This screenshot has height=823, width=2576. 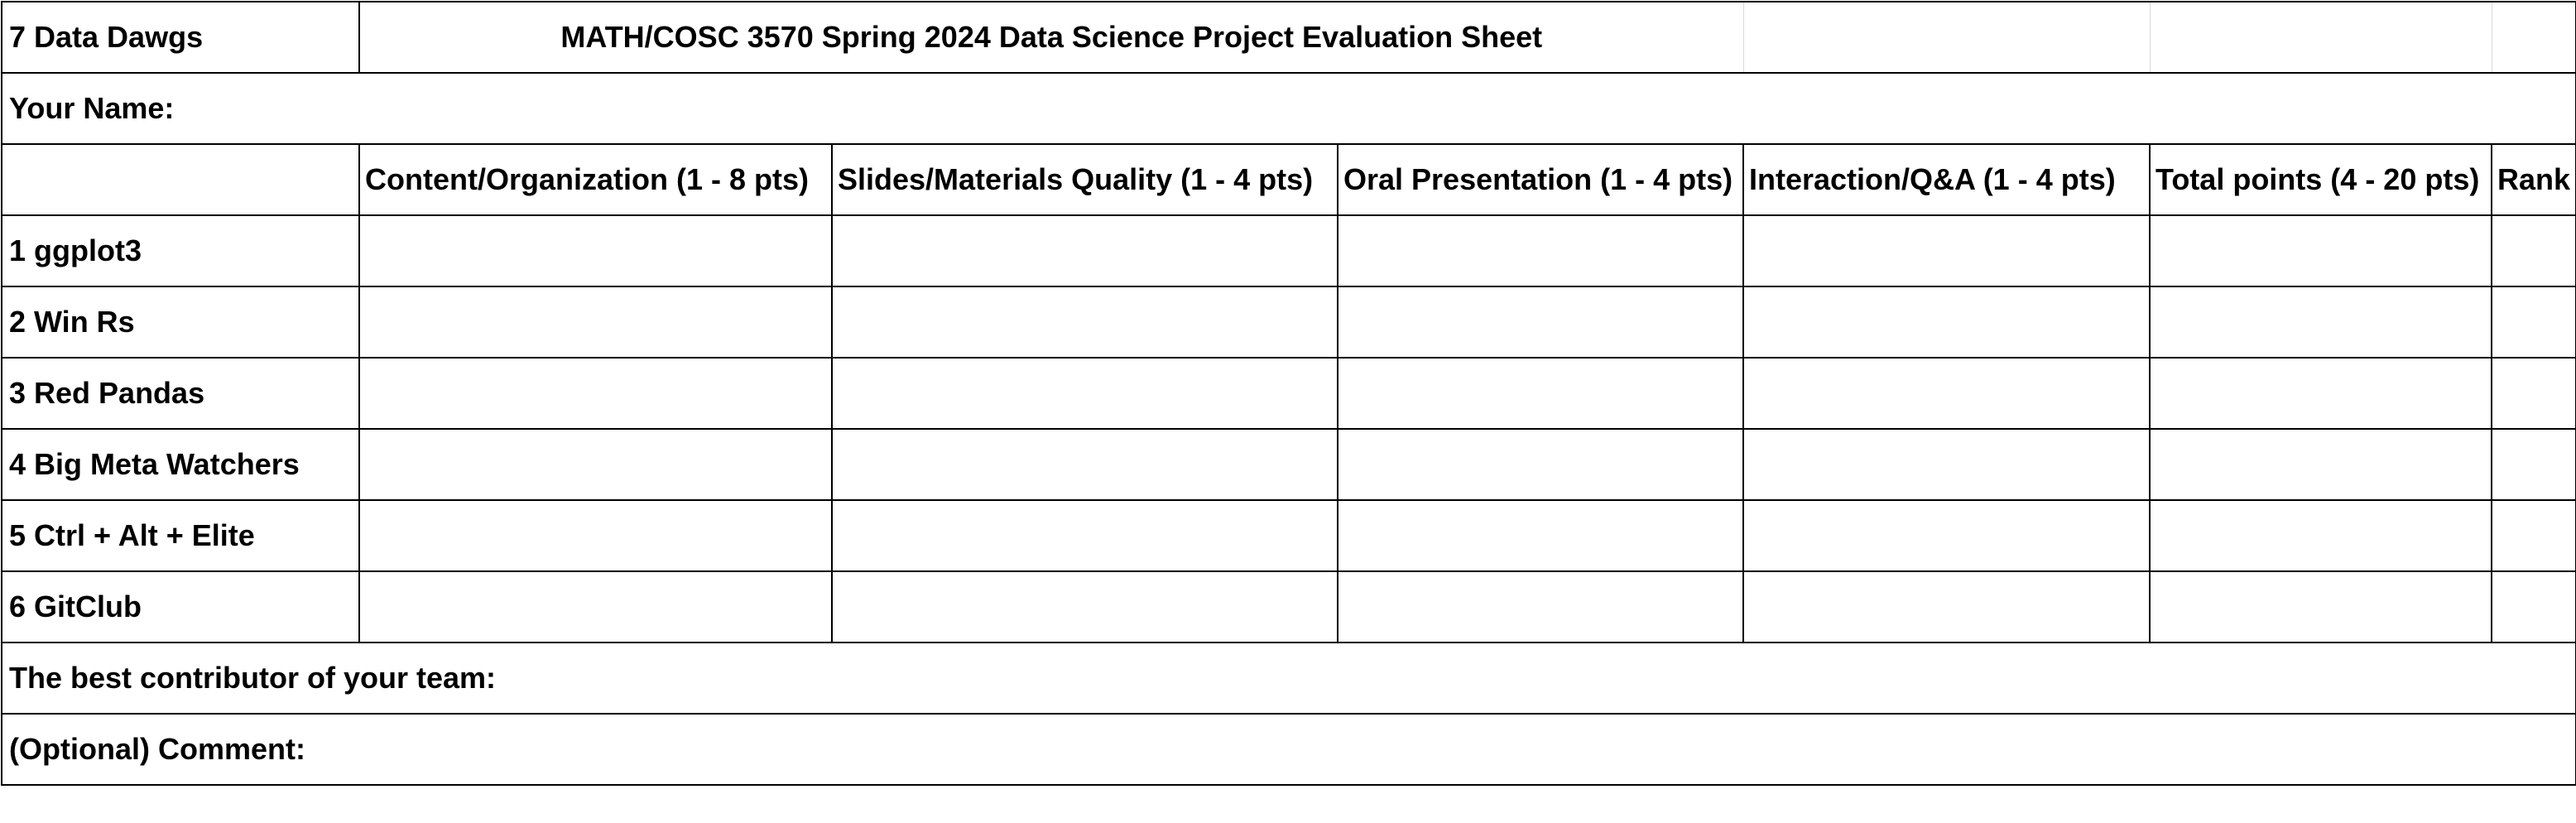 I want to click on team-name: 1 ggplot3, so click(x=180, y=250).